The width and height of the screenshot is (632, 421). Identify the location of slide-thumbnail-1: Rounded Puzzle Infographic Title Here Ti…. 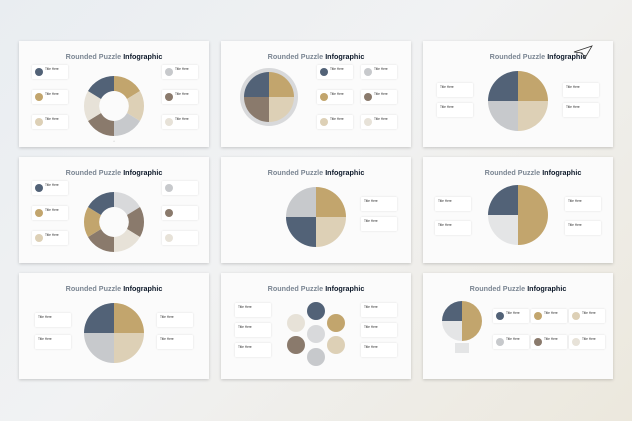
(114, 94).